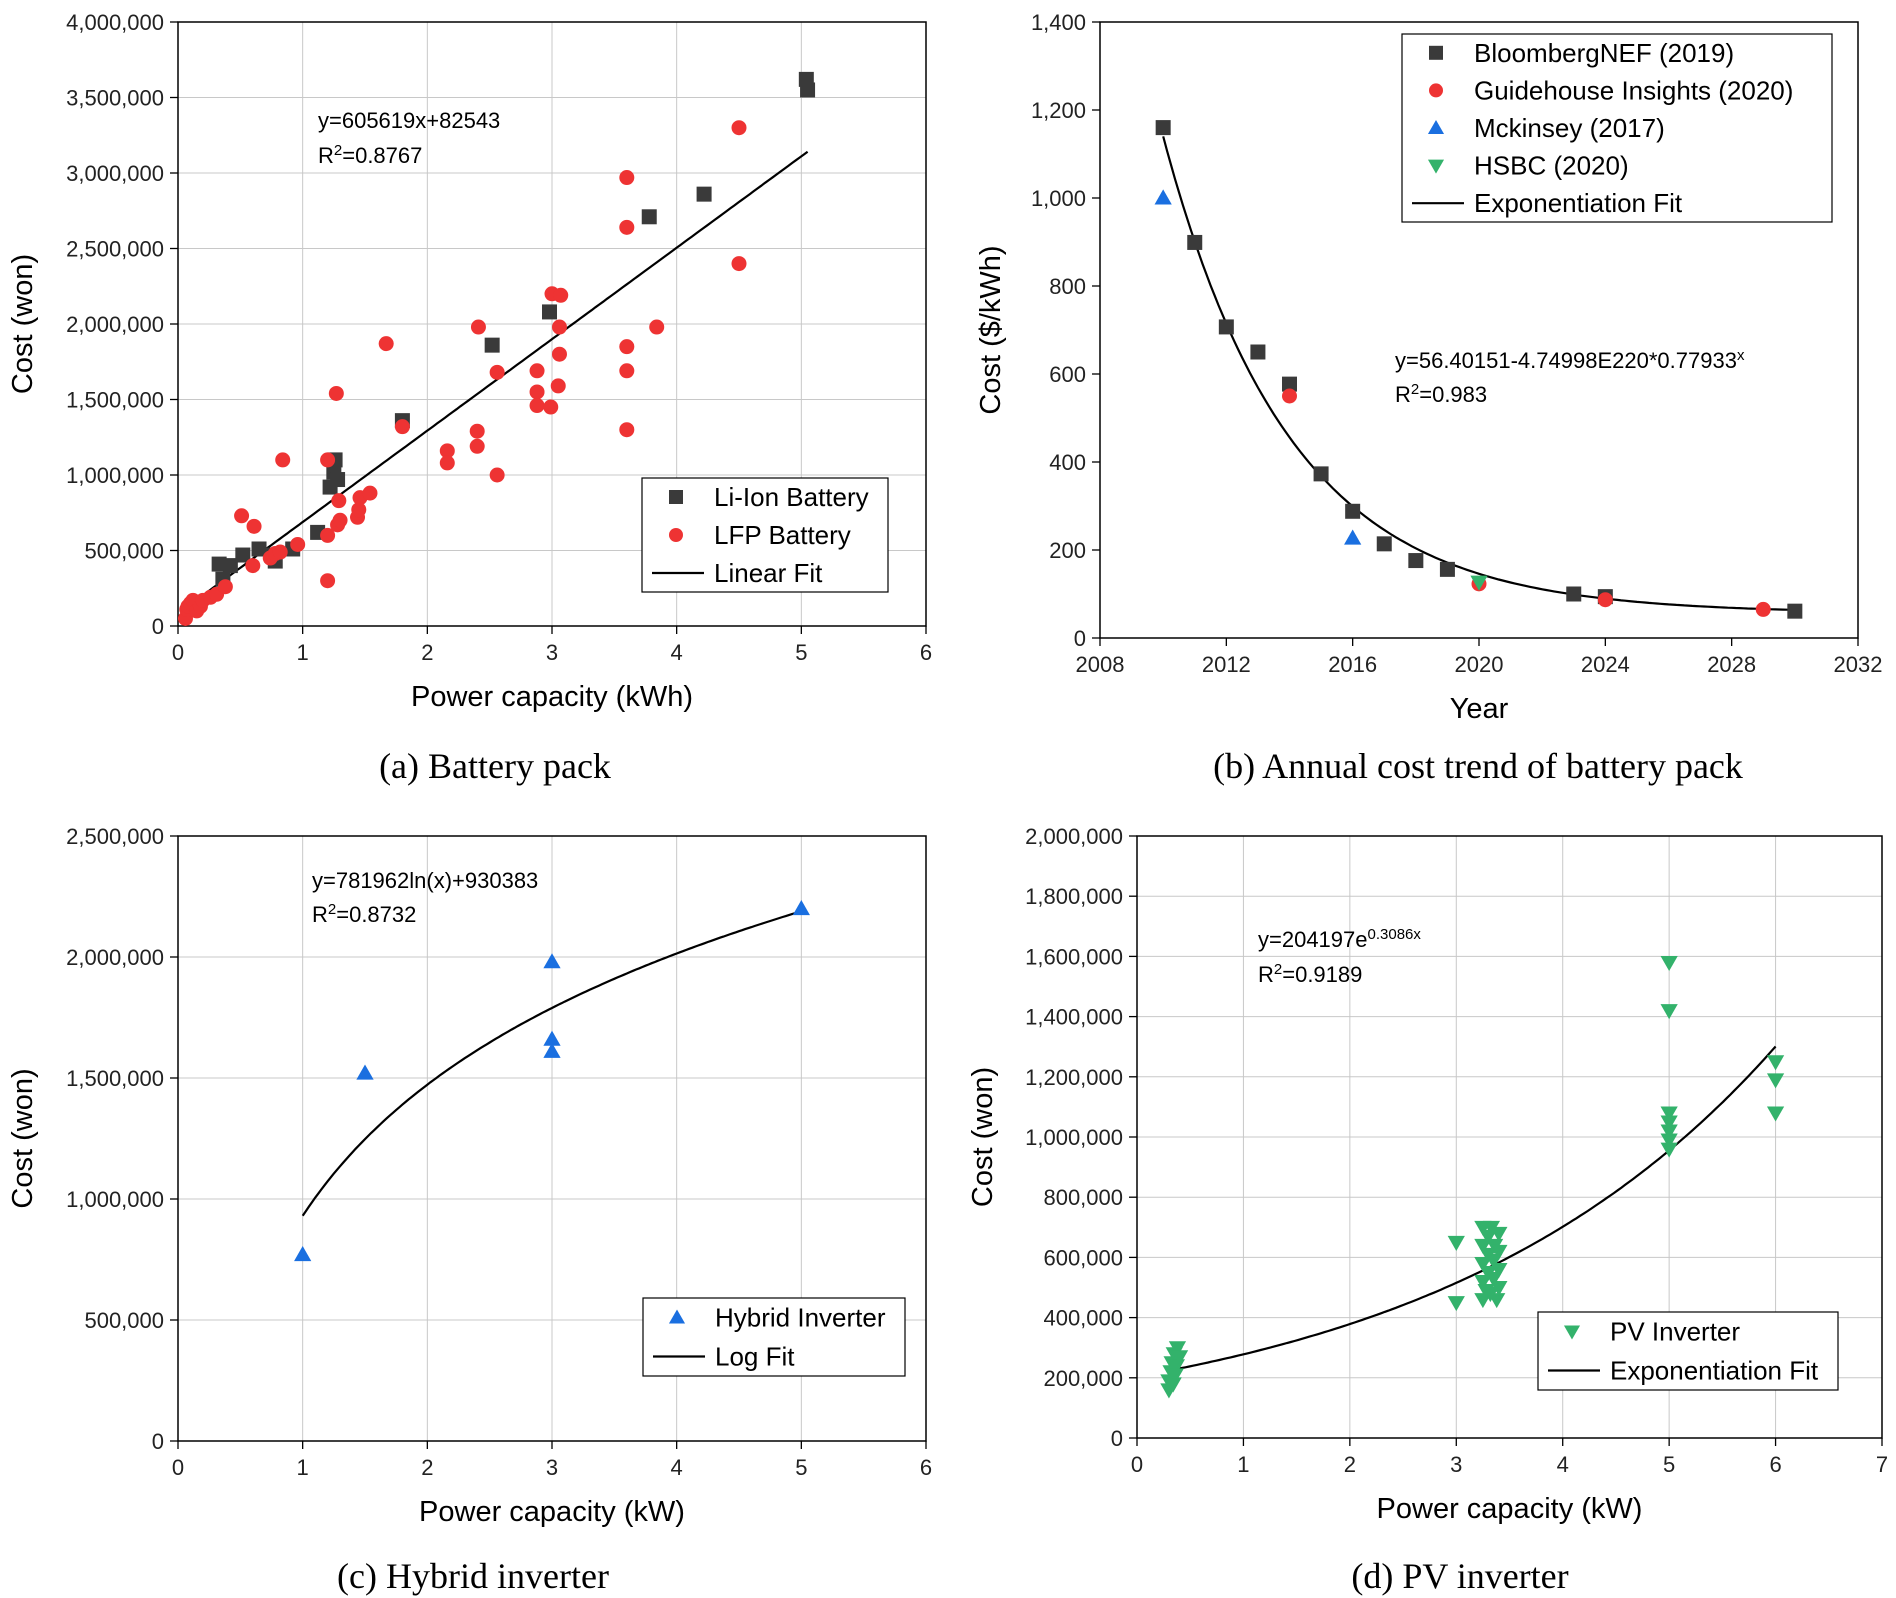 Image resolution: width=1896 pixels, height=1598 pixels. Describe the element at coordinates (124, 551) in the screenshot. I see `y-tick-label: 500,000` at that location.